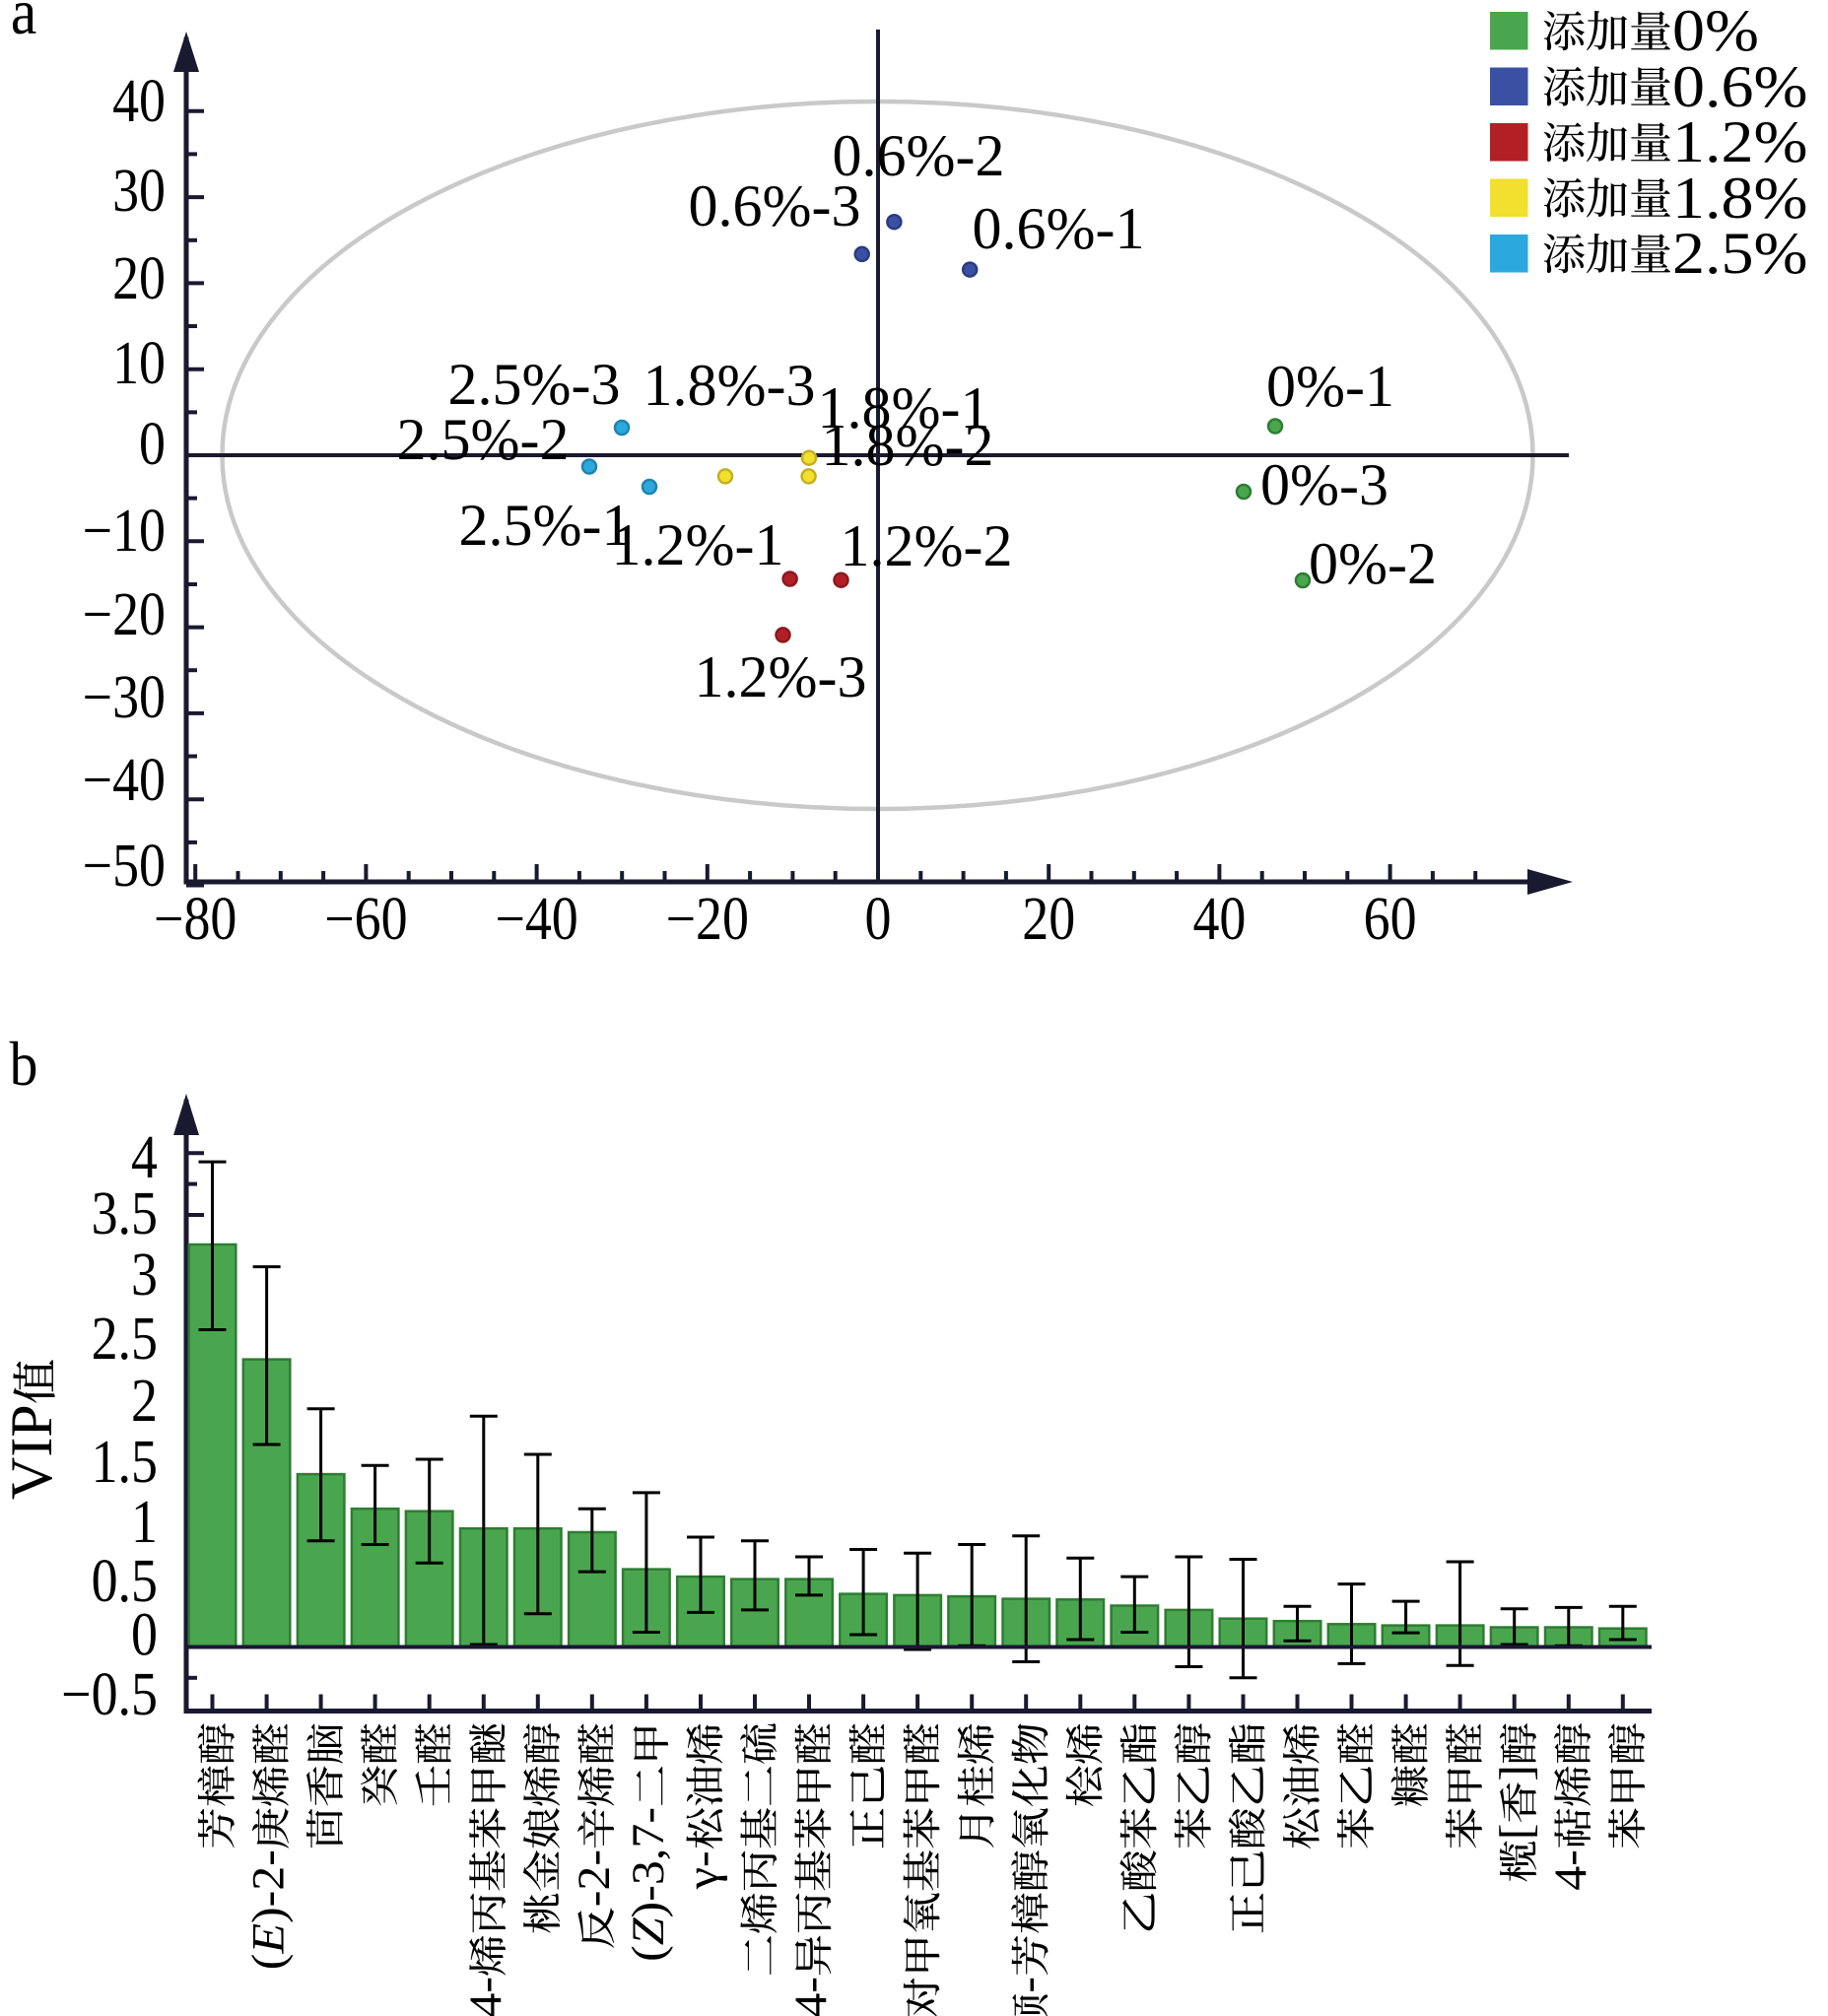 The width and height of the screenshot is (1828, 2016). Describe the element at coordinates (125, 1462) in the screenshot. I see `svg-text: 1.5` at that location.